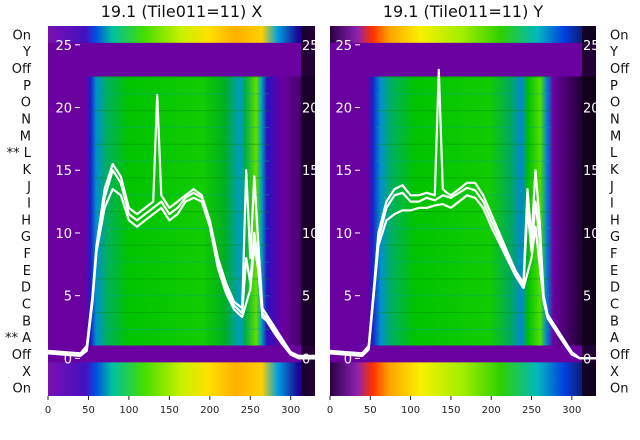 Image resolution: width=640 pixels, height=440 pixels. What do you see at coordinates (310, 234) in the screenshot?
I see `y-tick-label-right: 10` at bounding box center [310, 234].